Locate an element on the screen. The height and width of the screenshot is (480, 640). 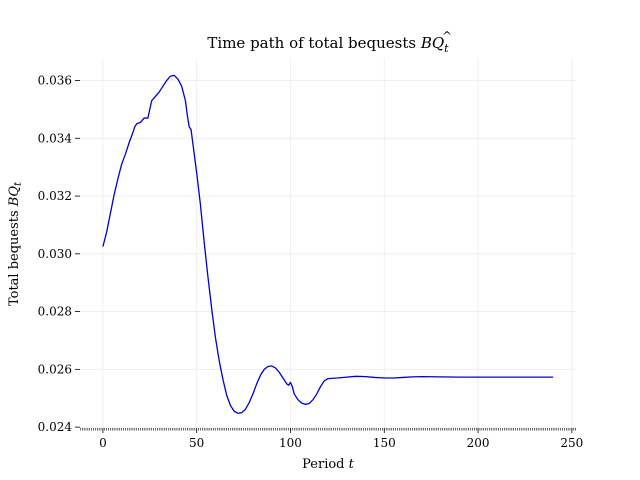
chart-title: Time path of total bequests BQt is located at coordinates (328, 44).